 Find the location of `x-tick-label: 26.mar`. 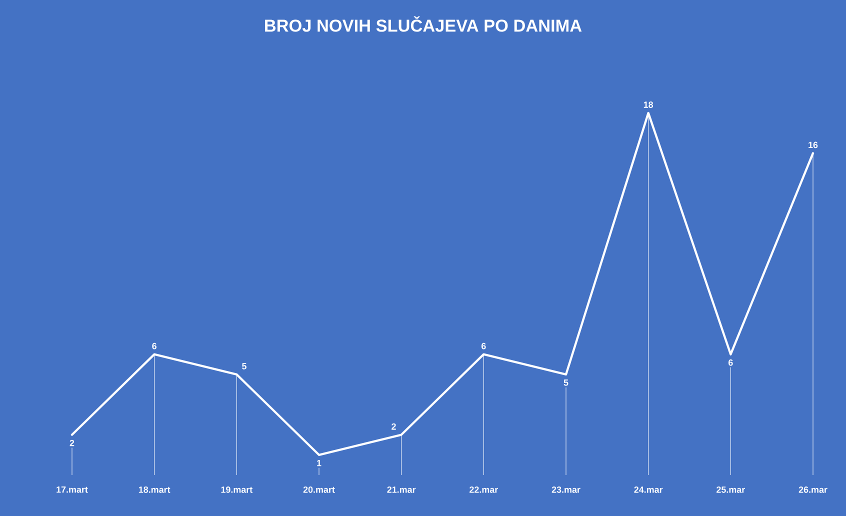

x-tick-label: 26.mar is located at coordinates (813, 489).